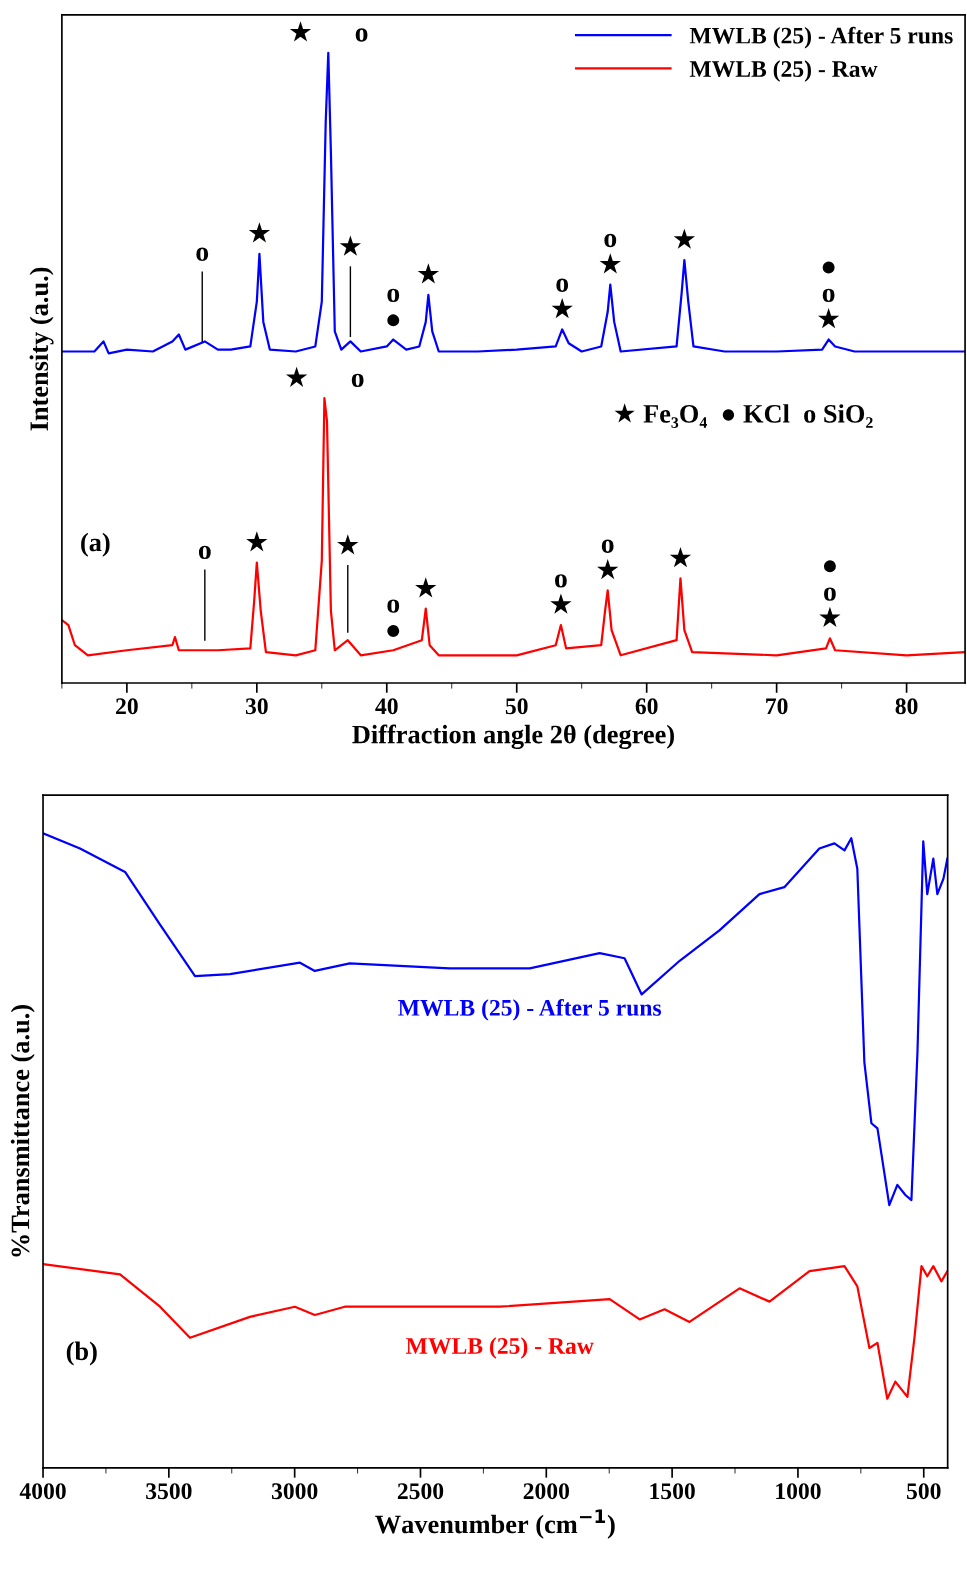 This screenshot has width=967, height=1572. Describe the element at coordinates (81, 1353) in the screenshot. I see `annotation: (b)` at that location.